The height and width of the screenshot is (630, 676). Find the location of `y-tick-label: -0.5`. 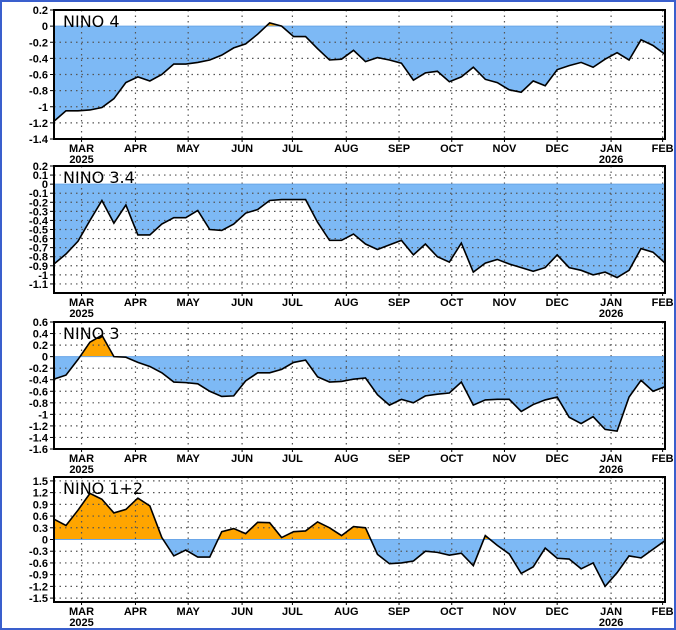

y-tick-label: -0.5 is located at coordinates (38, 231).